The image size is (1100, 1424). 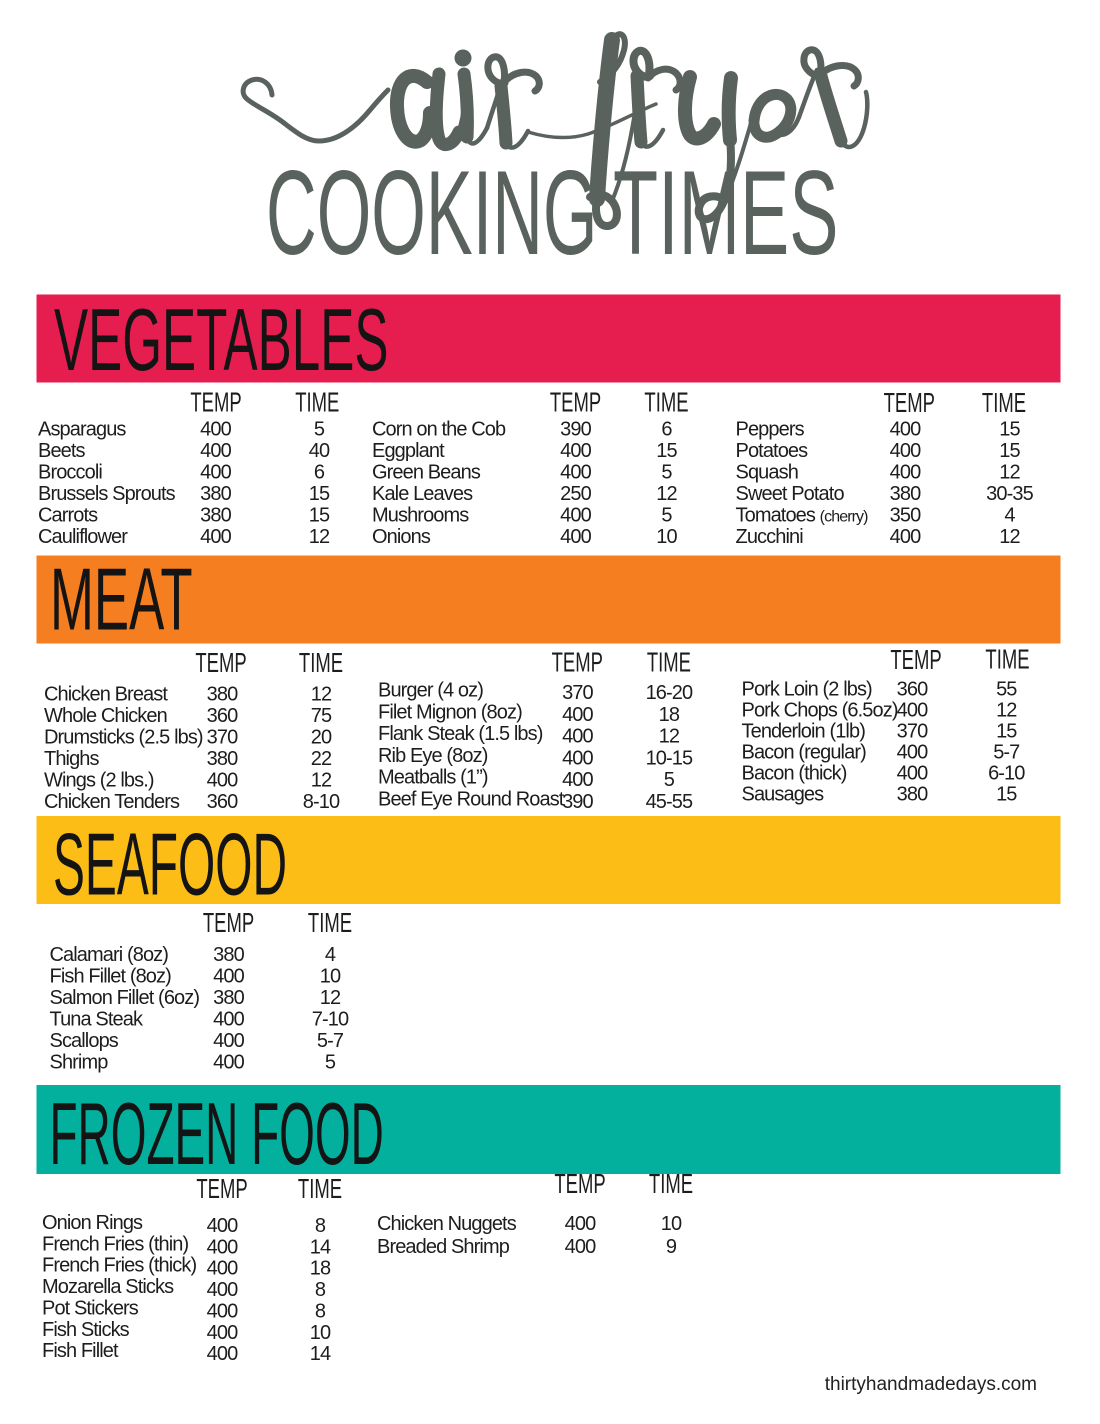 What do you see at coordinates (119, 1266) in the screenshot?
I see `svg-text: French Fries (thick)` at bounding box center [119, 1266].